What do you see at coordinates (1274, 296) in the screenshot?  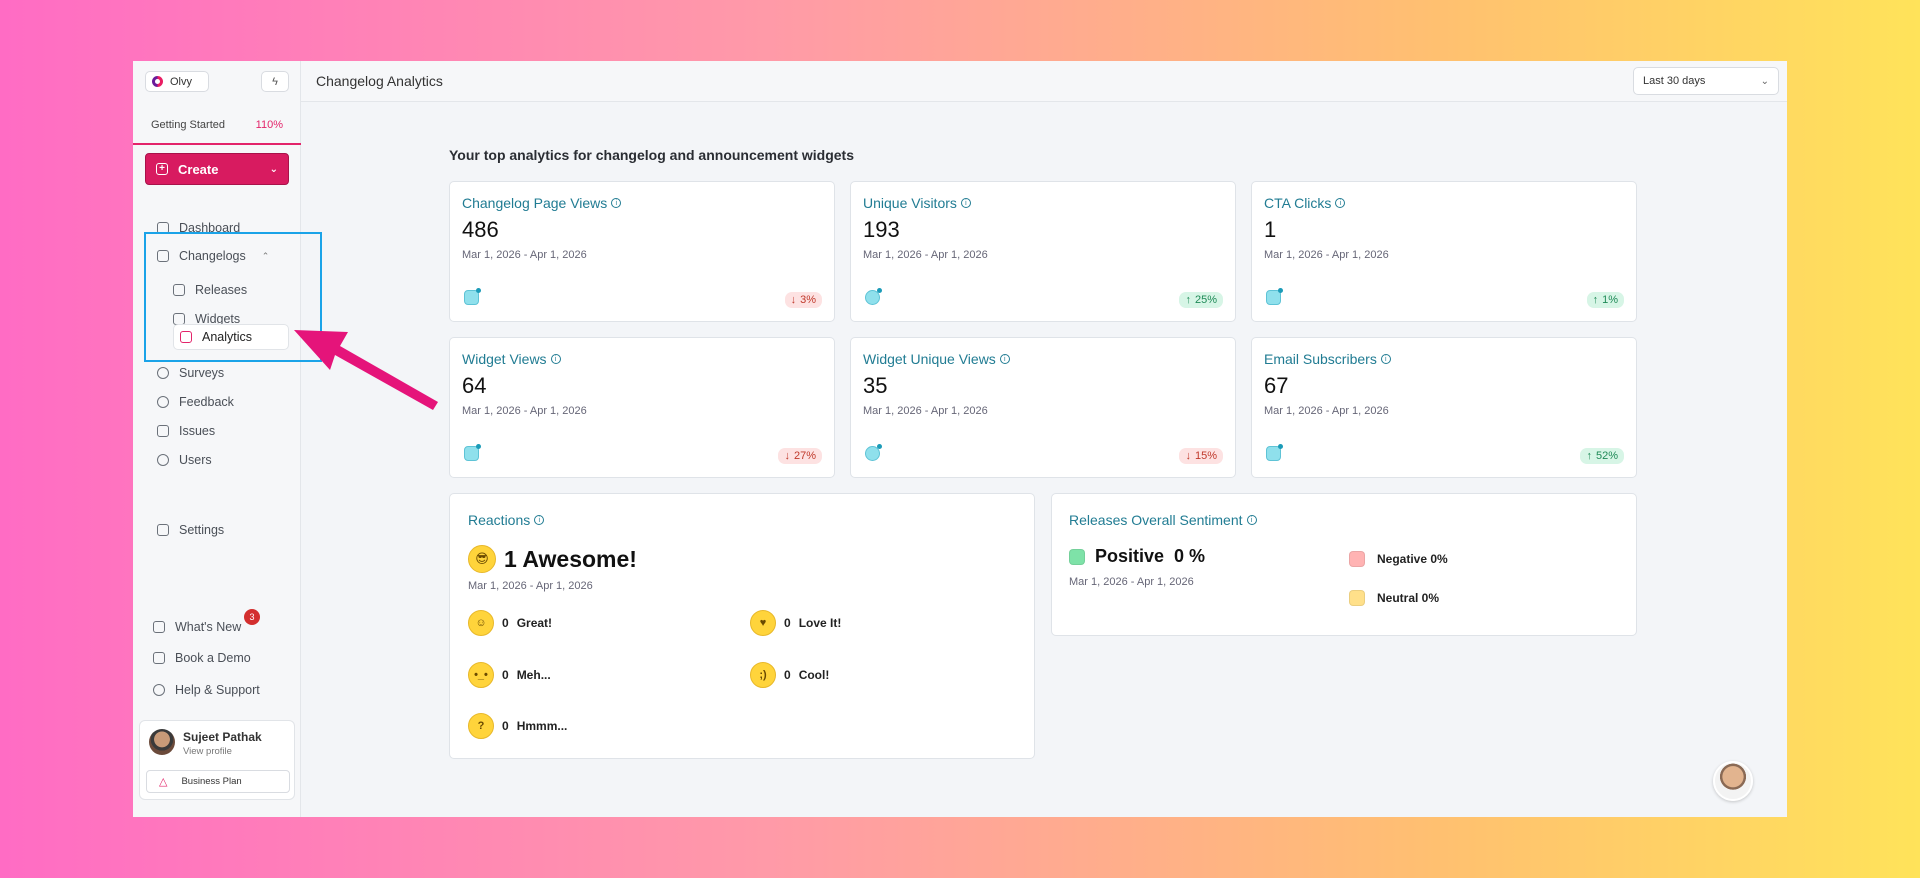 I see `cursor-click-icon` at bounding box center [1274, 296].